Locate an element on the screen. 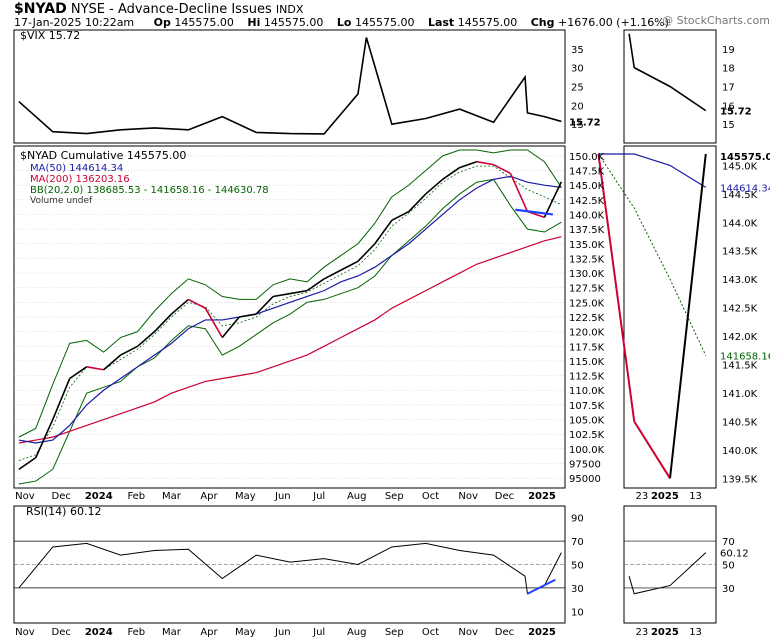 The height and width of the screenshot is (639, 770). chg-label: Chg is located at coordinates (542, 22).